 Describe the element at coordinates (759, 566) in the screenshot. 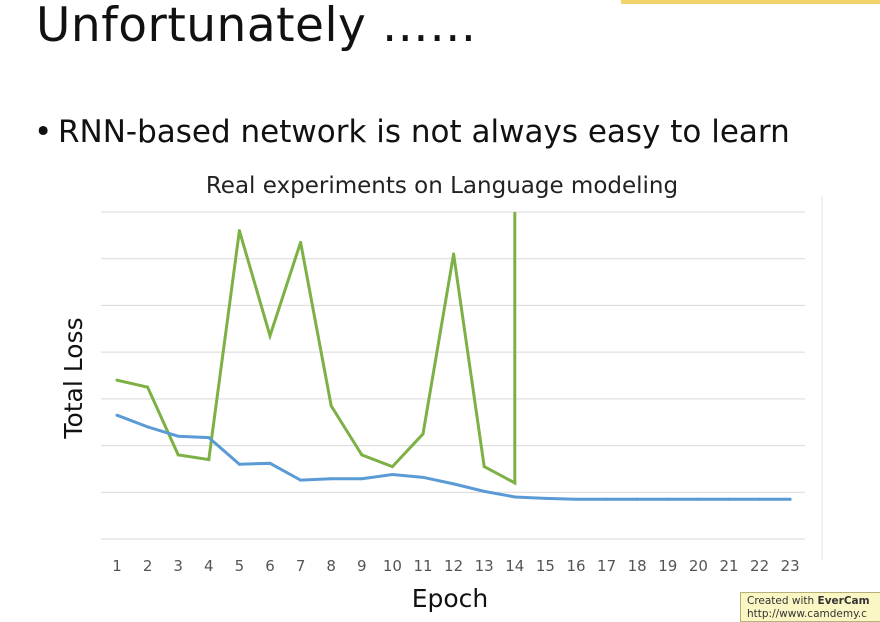

I see `x-tick-label: 22` at that location.